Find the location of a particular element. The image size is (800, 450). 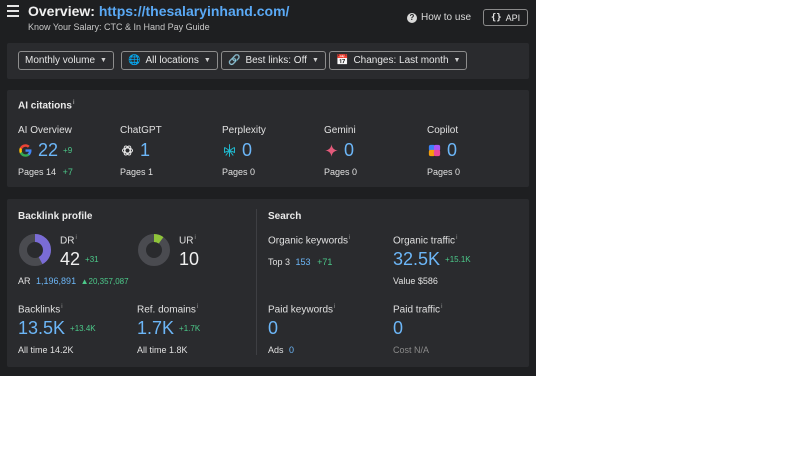

chatgpt-label: ChatGPT is located at coordinates (141, 130).